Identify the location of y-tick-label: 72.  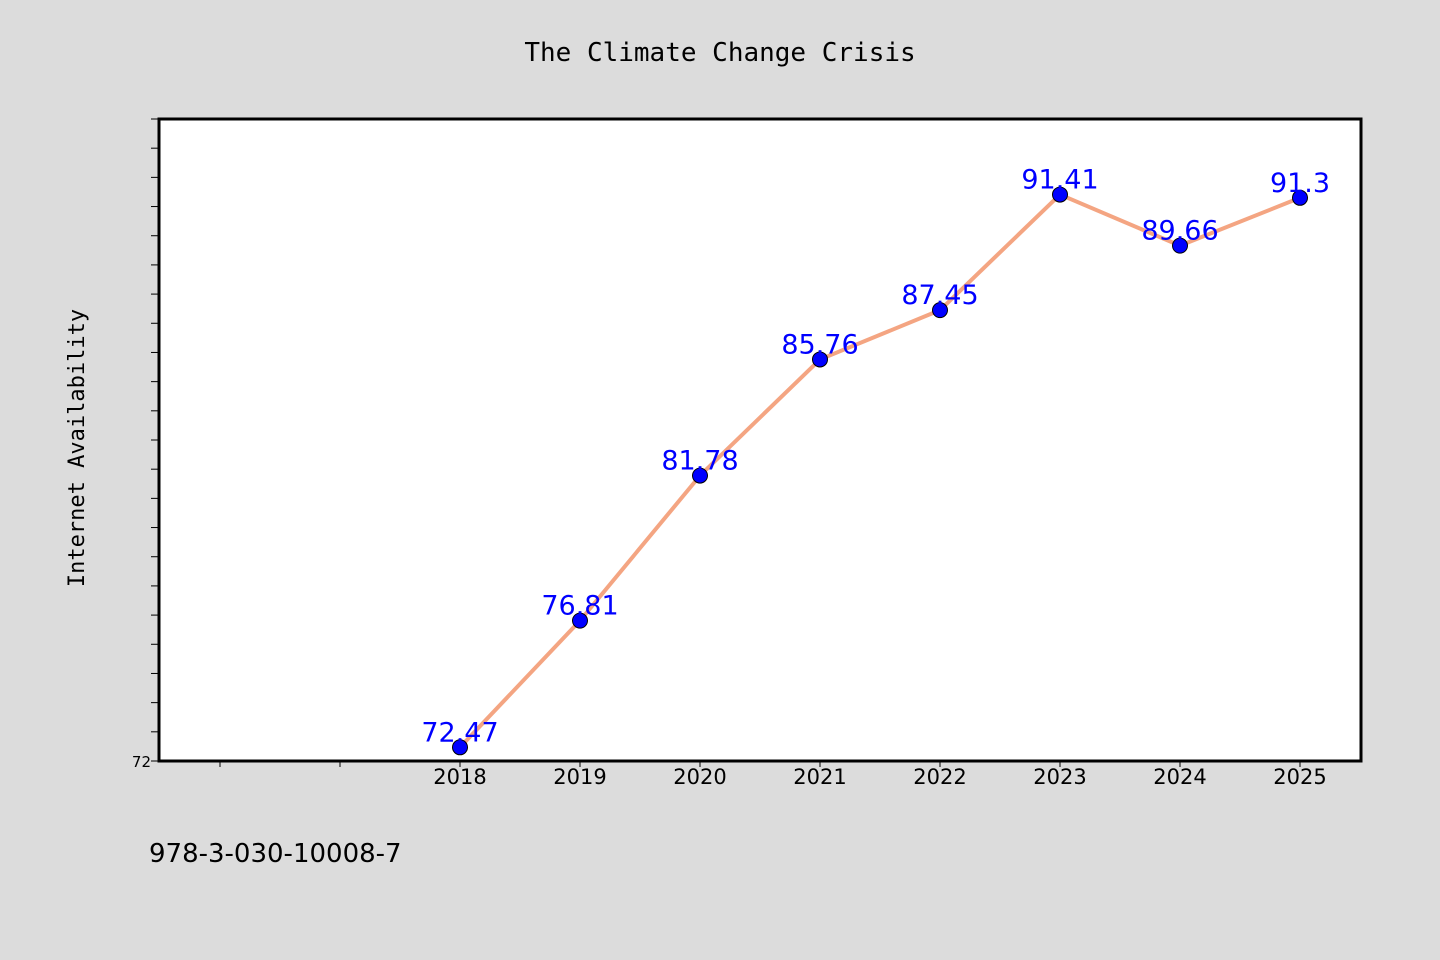
(141, 762).